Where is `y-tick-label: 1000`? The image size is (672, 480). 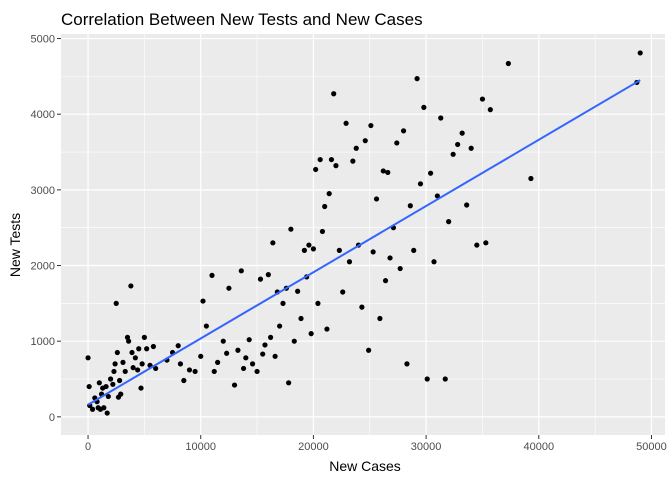 y-tick-label: 1000 is located at coordinates (43, 342).